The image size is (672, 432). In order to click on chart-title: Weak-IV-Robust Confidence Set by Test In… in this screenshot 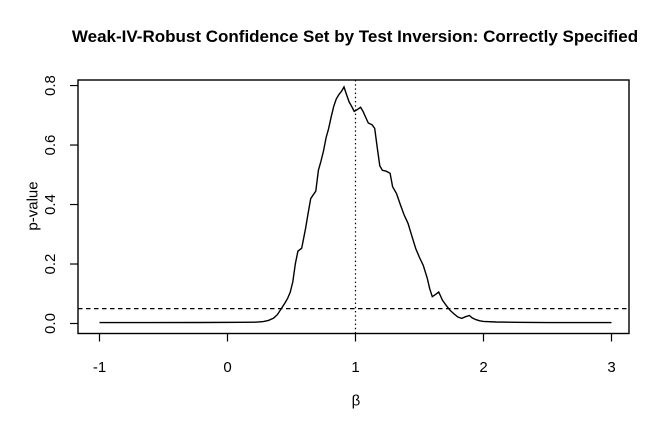, I will do `click(355, 36)`.